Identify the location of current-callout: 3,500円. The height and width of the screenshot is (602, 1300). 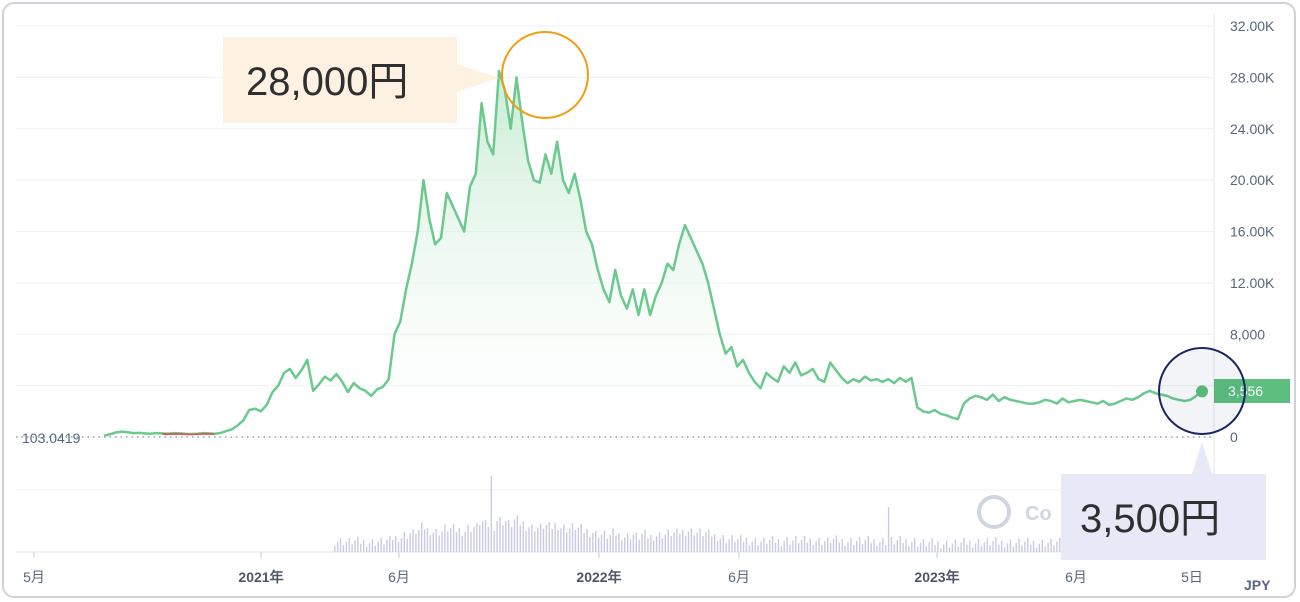
(1163, 501).